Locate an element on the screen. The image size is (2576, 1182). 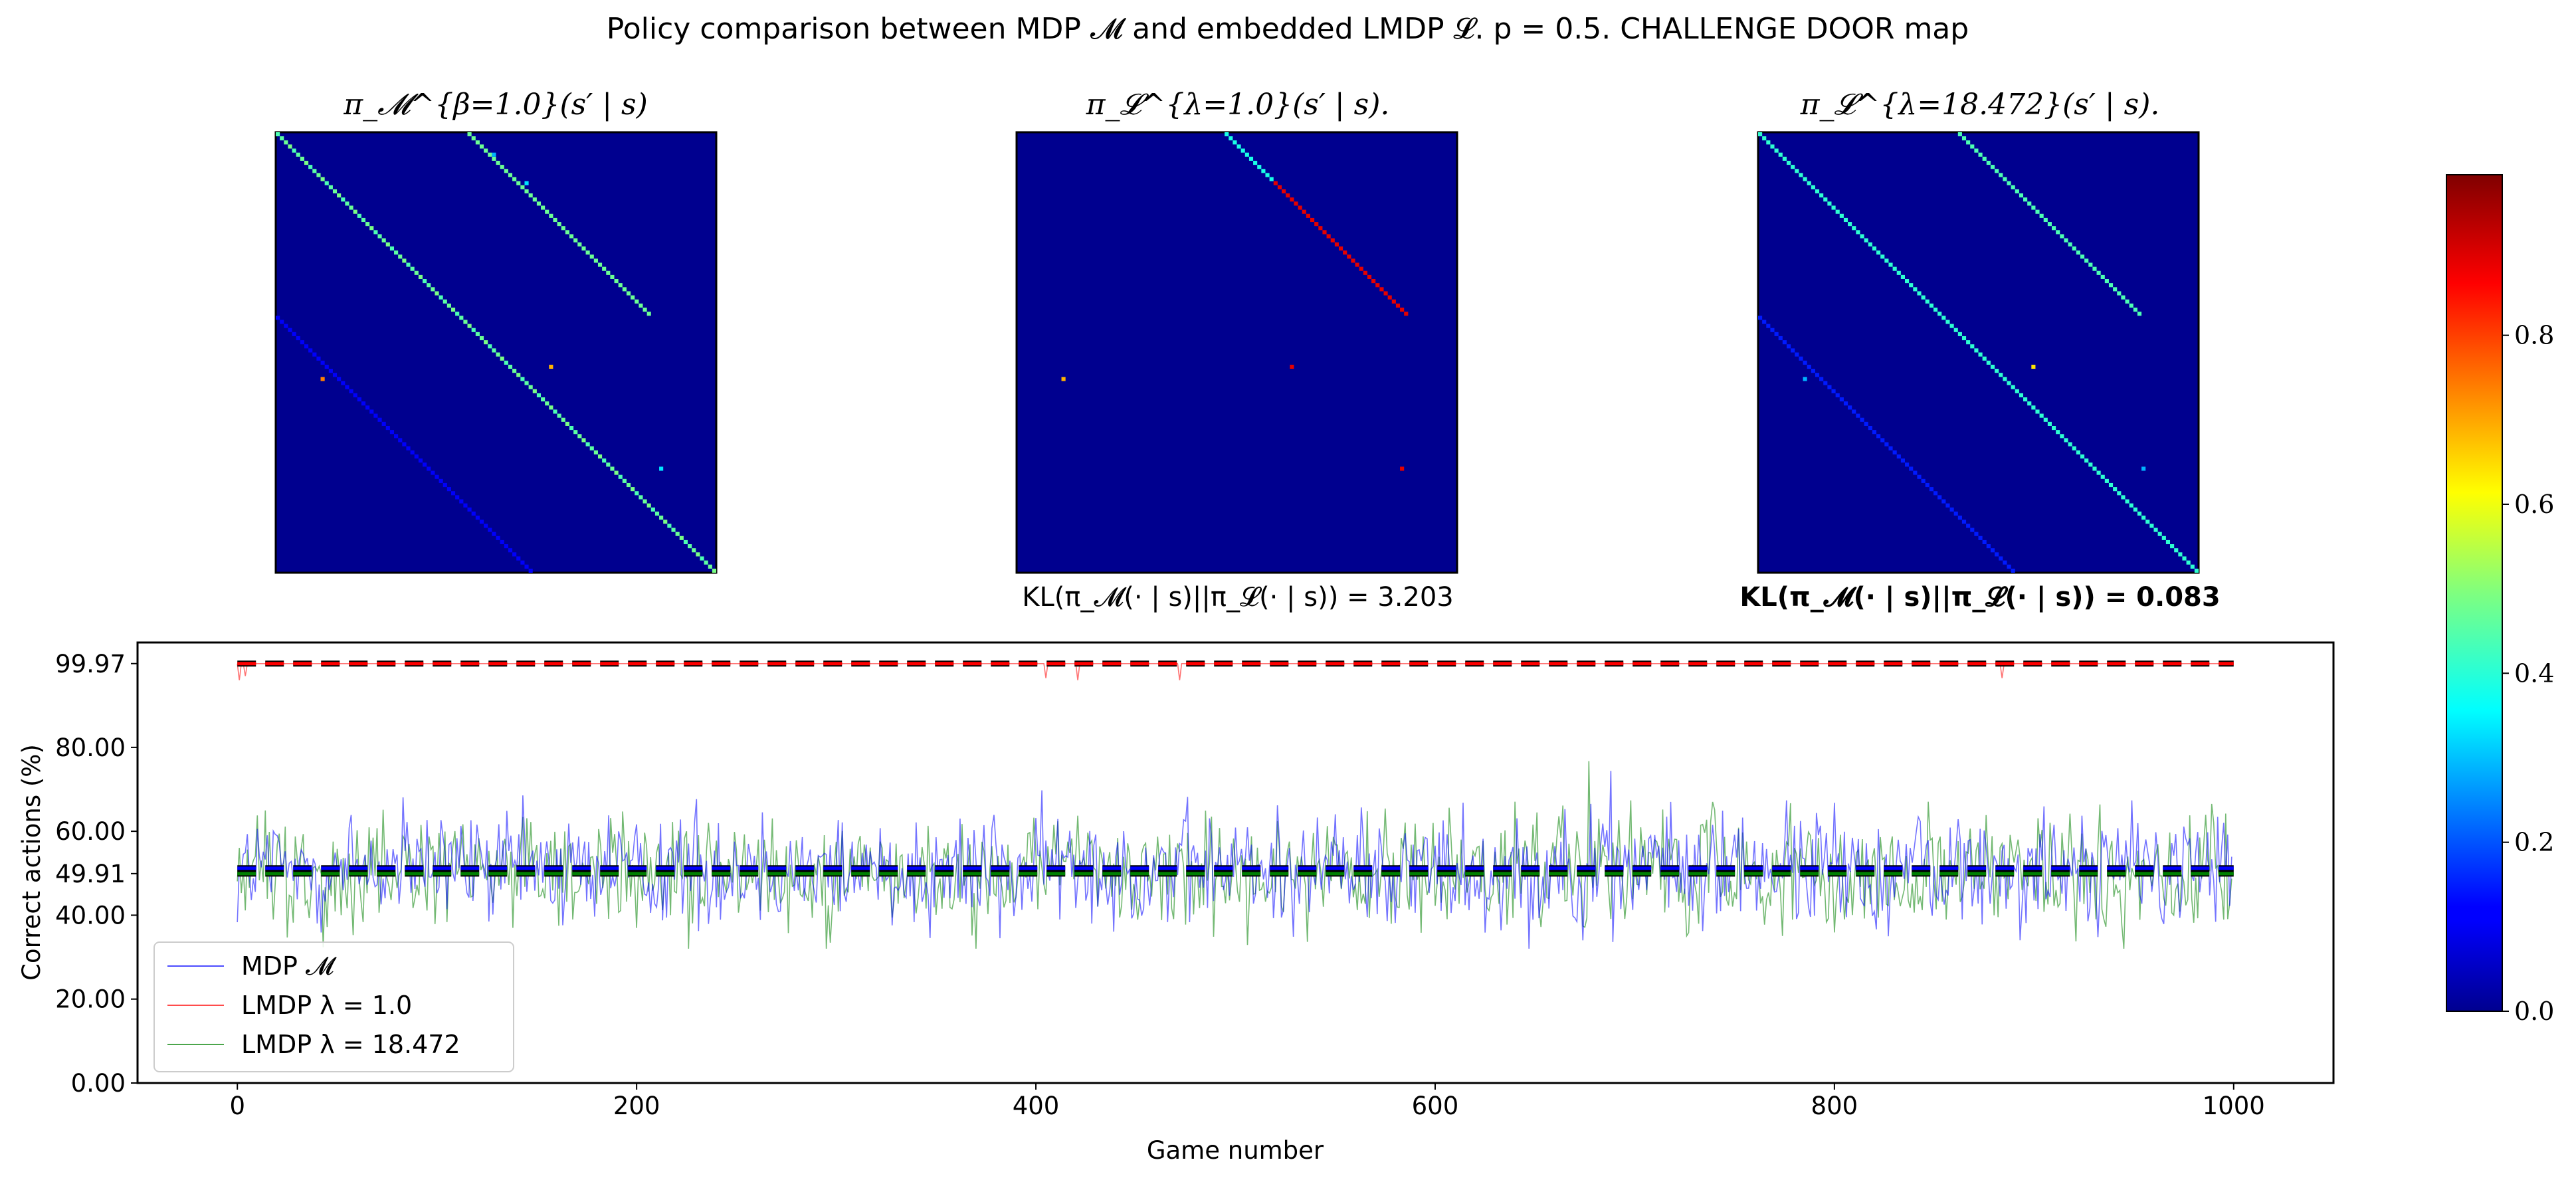
colorbar-ticks: 0.0 0.2 0.4 0.6 0.8 is located at coordinates (2528, 673).